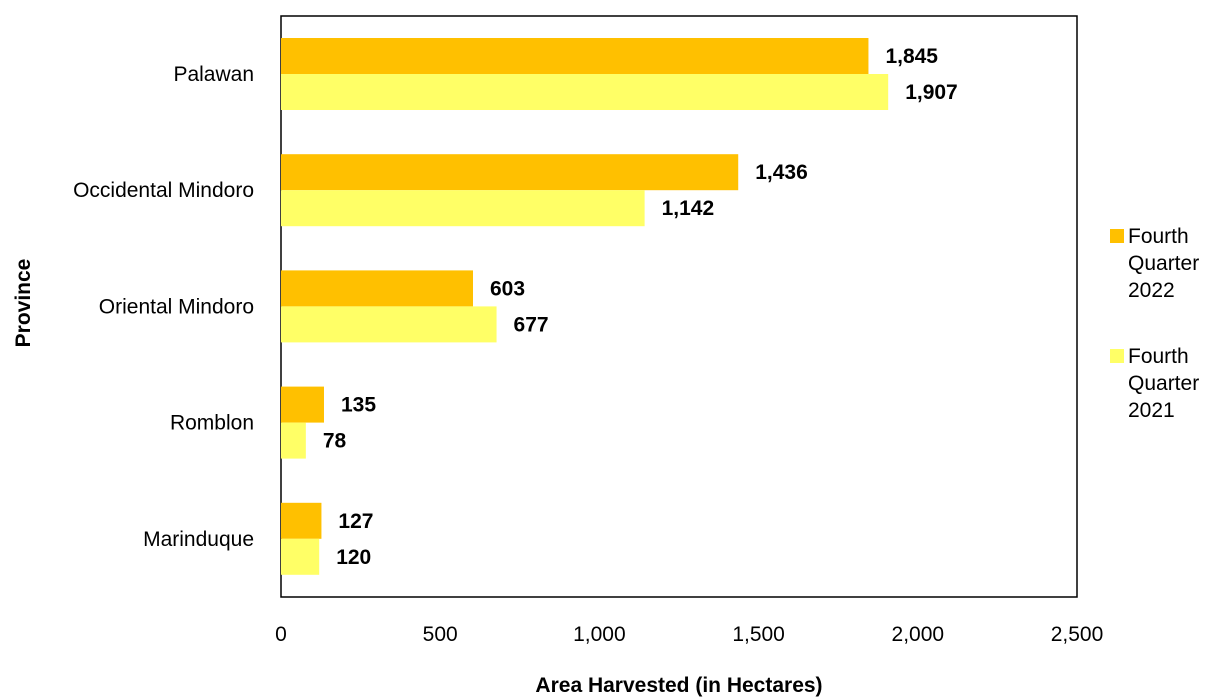  What do you see at coordinates (358, 405) in the screenshot?
I see `data-label: 135` at bounding box center [358, 405].